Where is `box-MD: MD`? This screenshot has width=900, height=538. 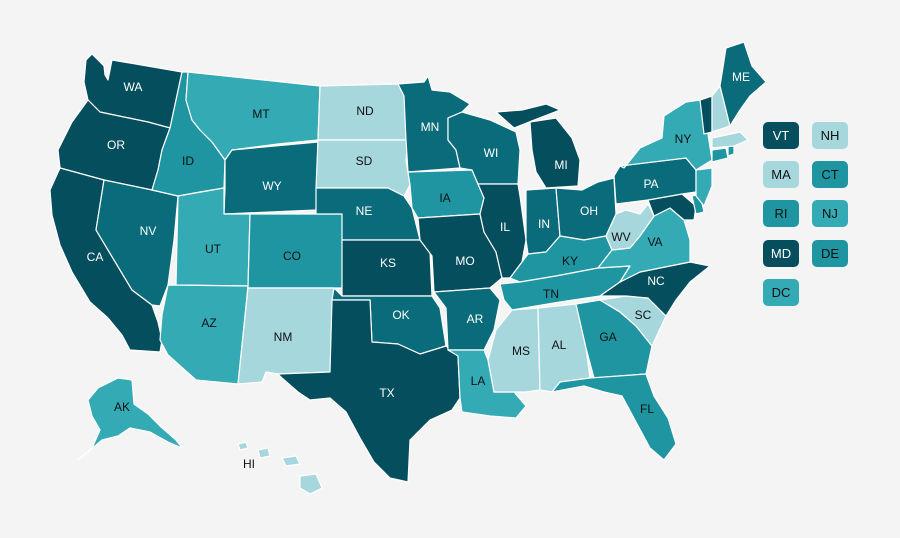 box-MD: MD is located at coordinates (781, 253).